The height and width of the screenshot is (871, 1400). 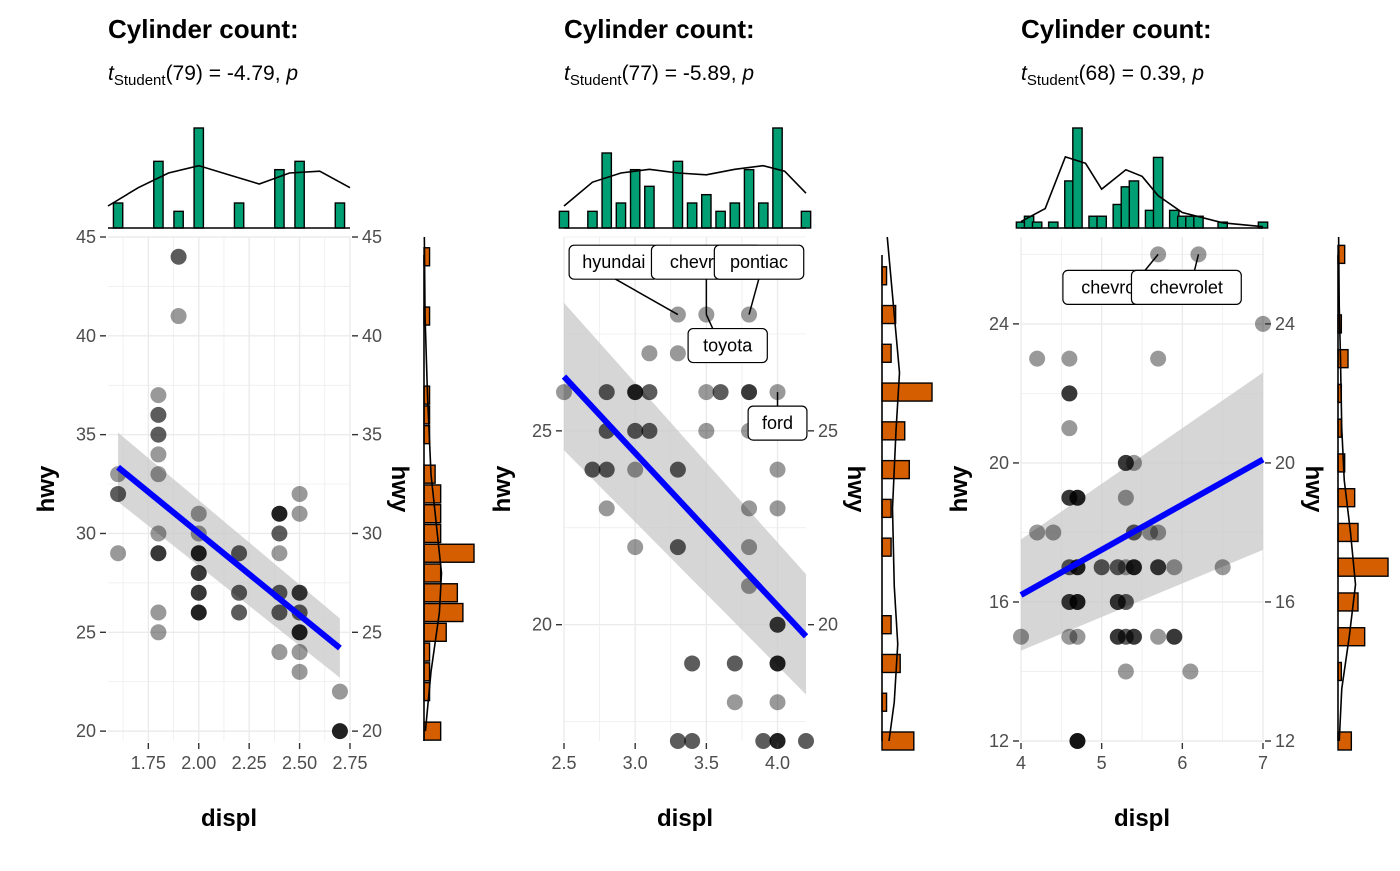 I want to click on x-density-curve, so click(x=685, y=185).